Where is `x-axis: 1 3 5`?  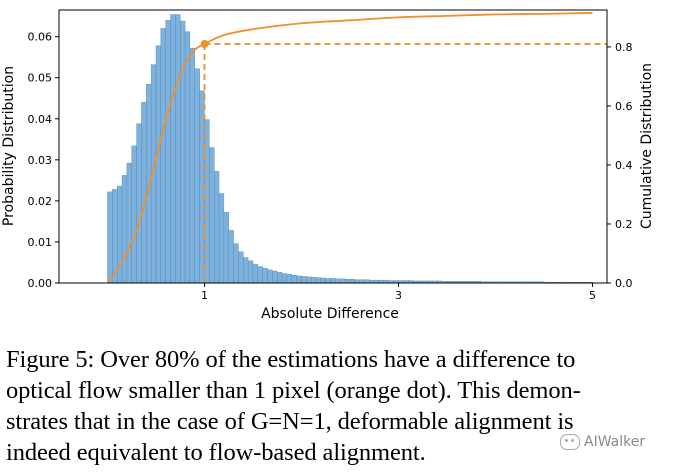
x-axis: 1 3 5 is located at coordinates (398, 292).